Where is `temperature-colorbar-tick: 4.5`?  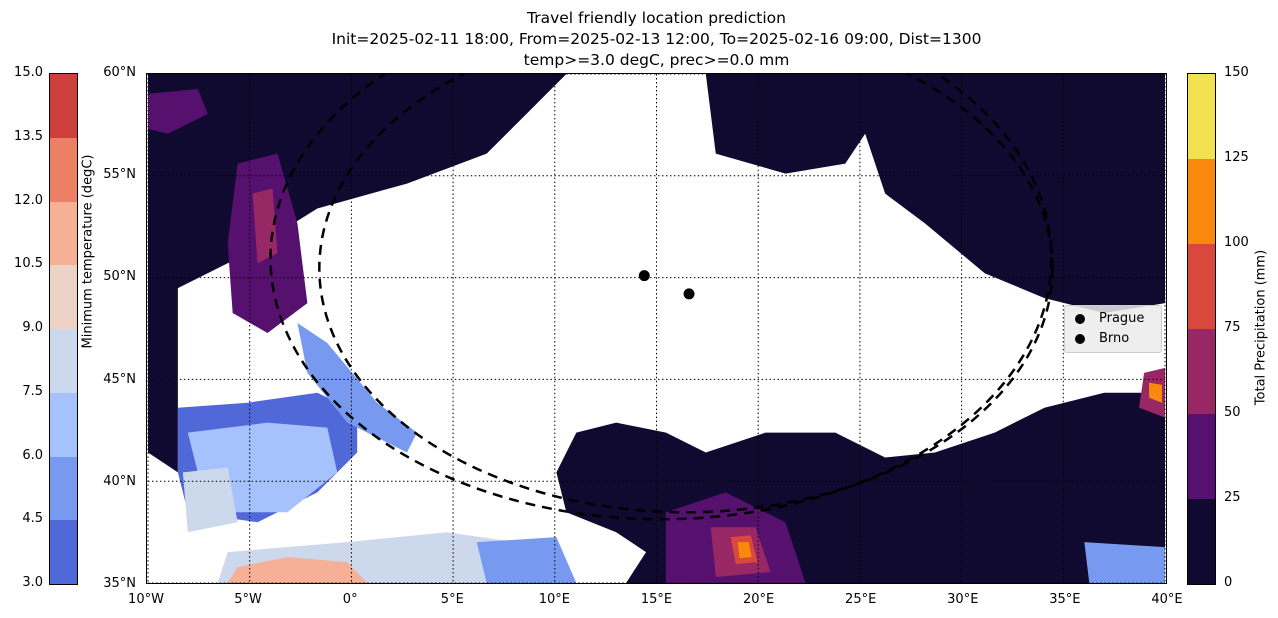 temperature-colorbar-tick: 4.5 is located at coordinates (32, 519).